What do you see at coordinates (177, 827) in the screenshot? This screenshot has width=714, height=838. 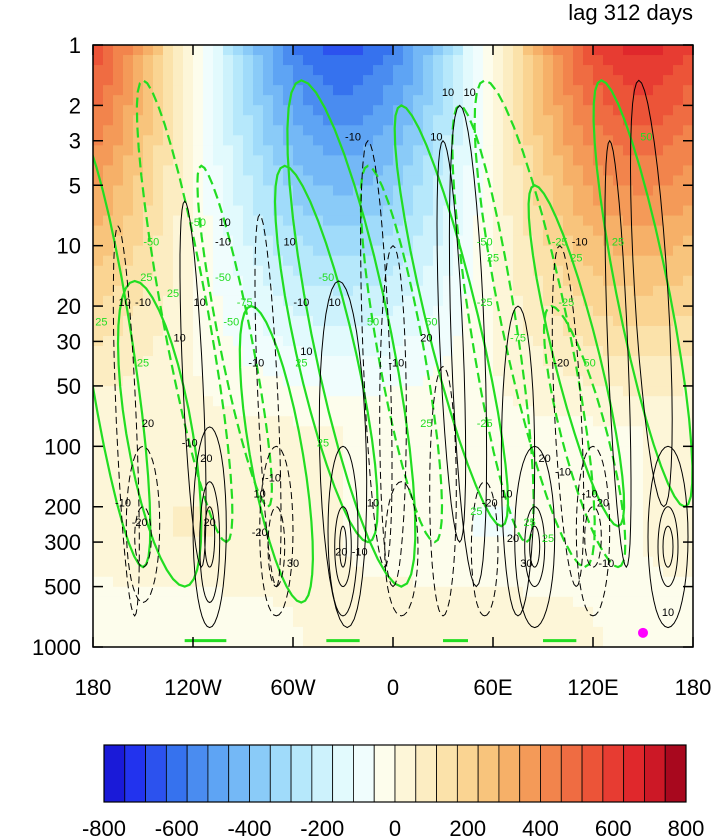 I see `colorbar-tick-label: -600` at bounding box center [177, 827].